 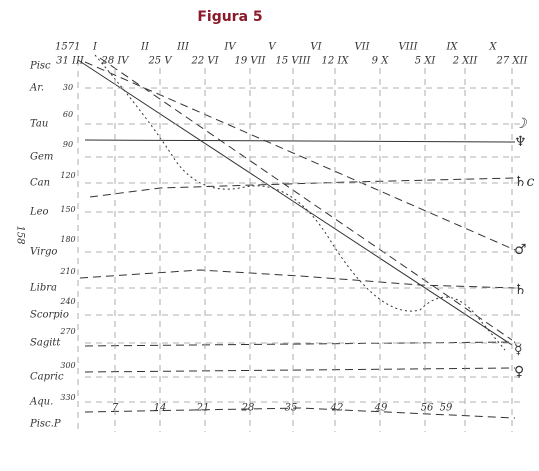 I want to click on degree-label: 180, so click(x=67, y=239).